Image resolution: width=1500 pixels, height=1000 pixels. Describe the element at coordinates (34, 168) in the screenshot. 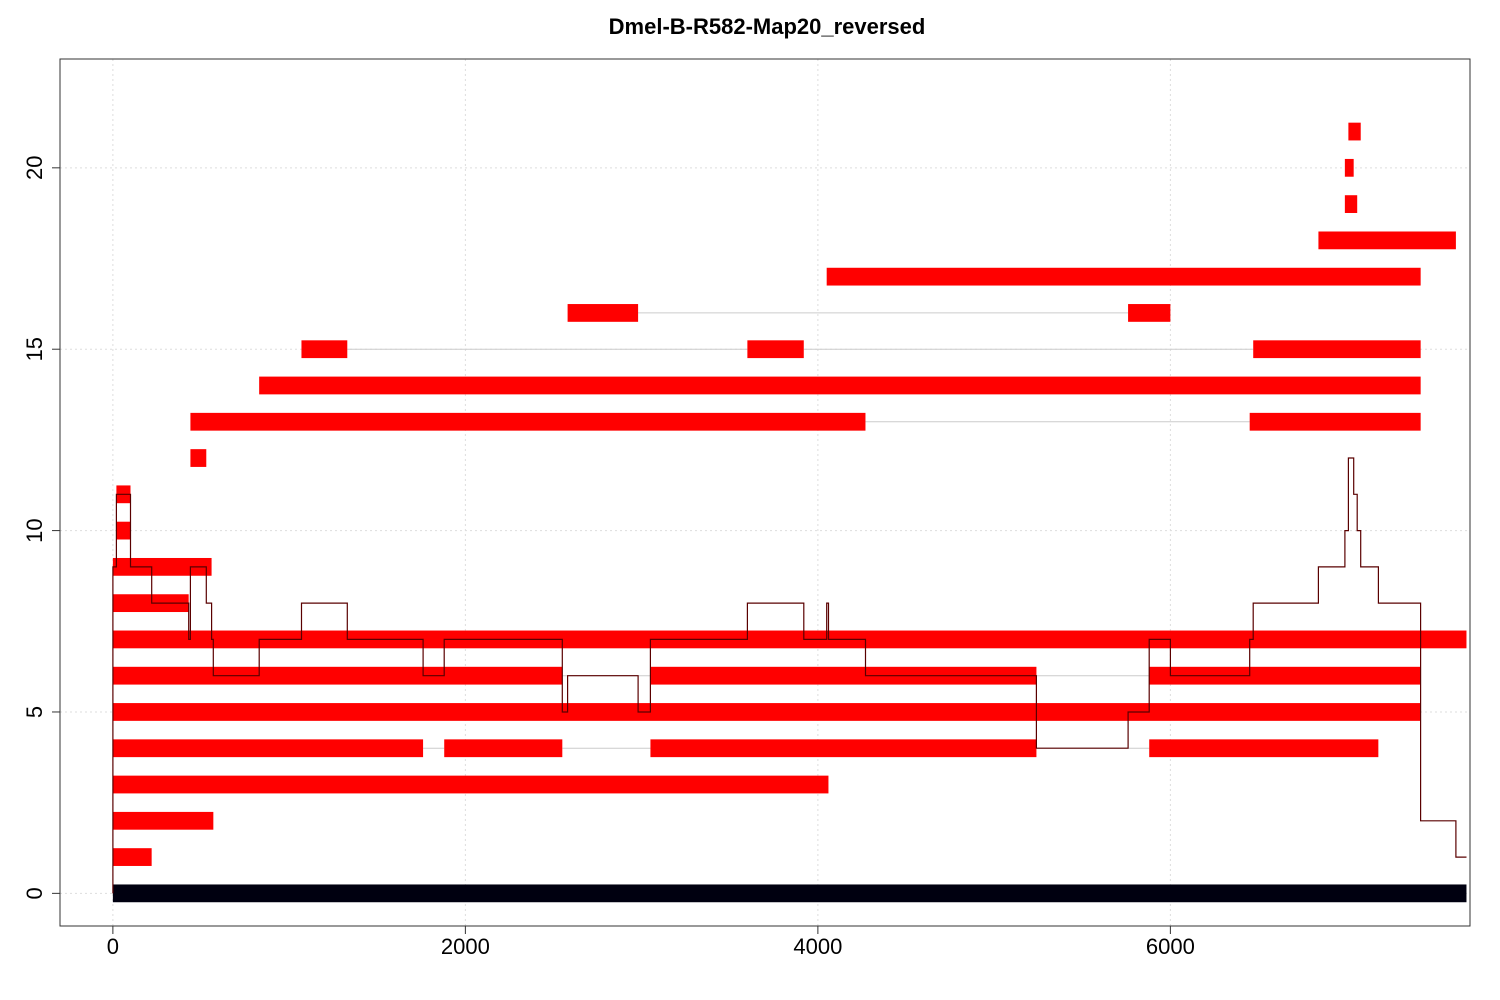

I see `y-tick-label: 20` at that location.